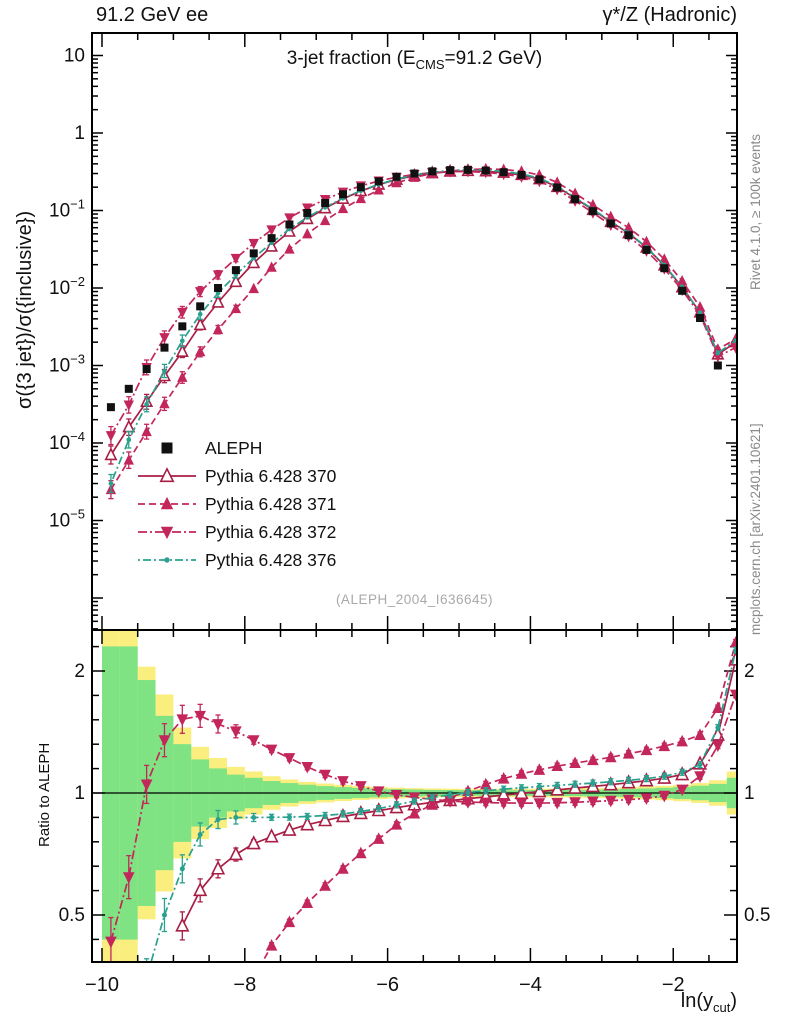  What do you see at coordinates (530, 985) in the screenshot?
I see `x-tick-label: −4` at bounding box center [530, 985].